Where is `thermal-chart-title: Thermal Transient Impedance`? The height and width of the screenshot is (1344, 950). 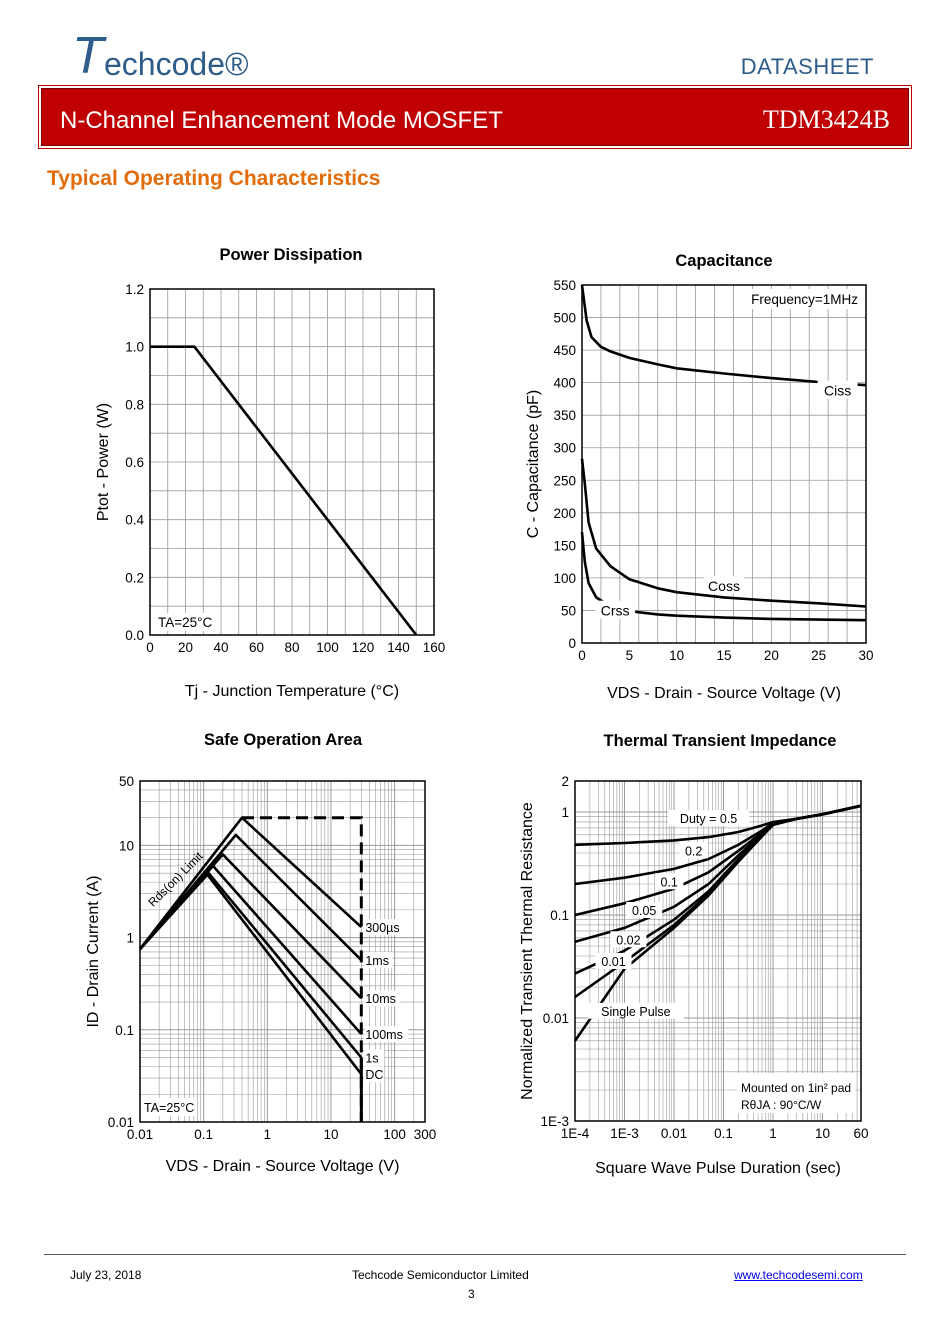
thermal-chart-title: Thermal Transient Impedance is located at coordinates (720, 741).